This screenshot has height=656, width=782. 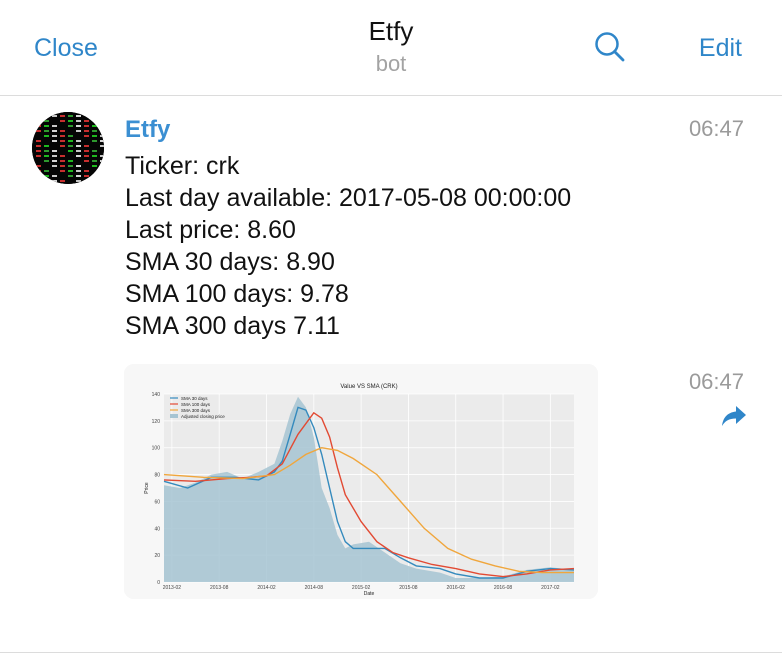 What do you see at coordinates (266, 588) in the screenshot?
I see `x-tick-label: 2014-02` at bounding box center [266, 588].